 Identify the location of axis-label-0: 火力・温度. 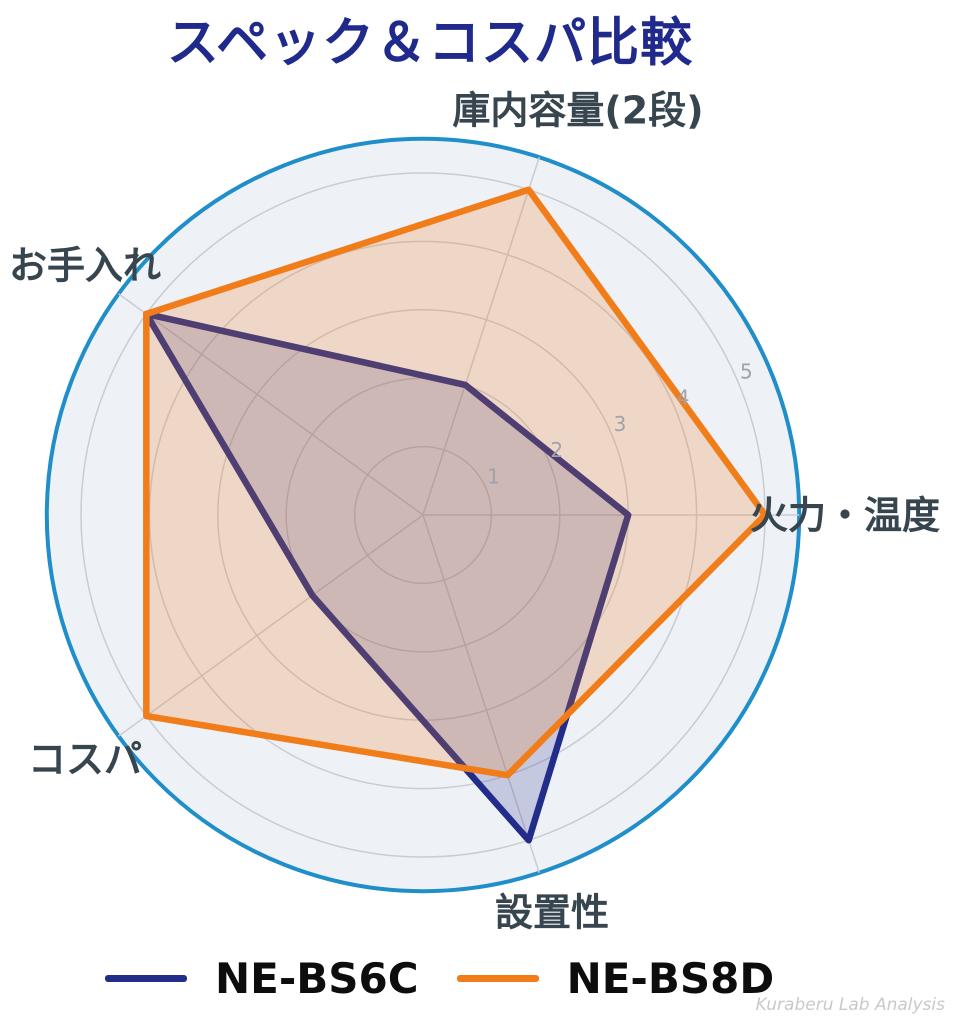
(845, 516).